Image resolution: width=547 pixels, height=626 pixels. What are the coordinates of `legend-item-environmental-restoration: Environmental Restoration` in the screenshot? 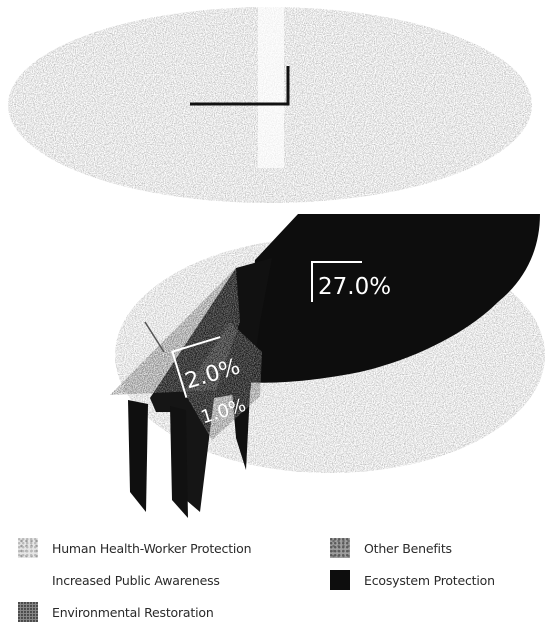 It's located at (116, 612).